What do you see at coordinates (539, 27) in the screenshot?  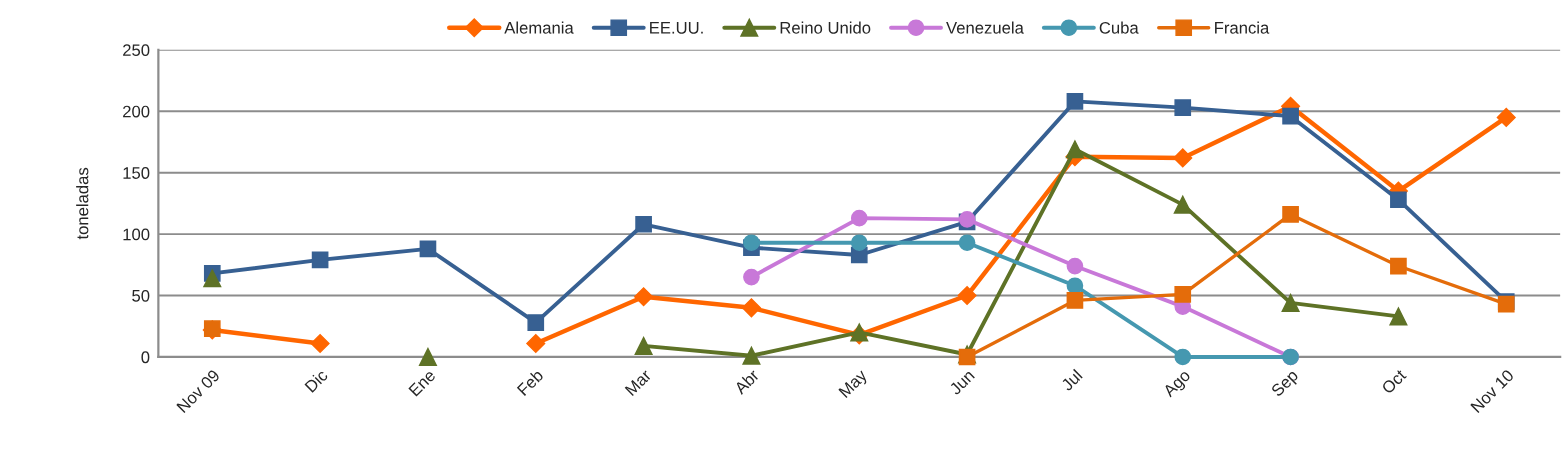 I see `legend-label: Alemania` at bounding box center [539, 27].